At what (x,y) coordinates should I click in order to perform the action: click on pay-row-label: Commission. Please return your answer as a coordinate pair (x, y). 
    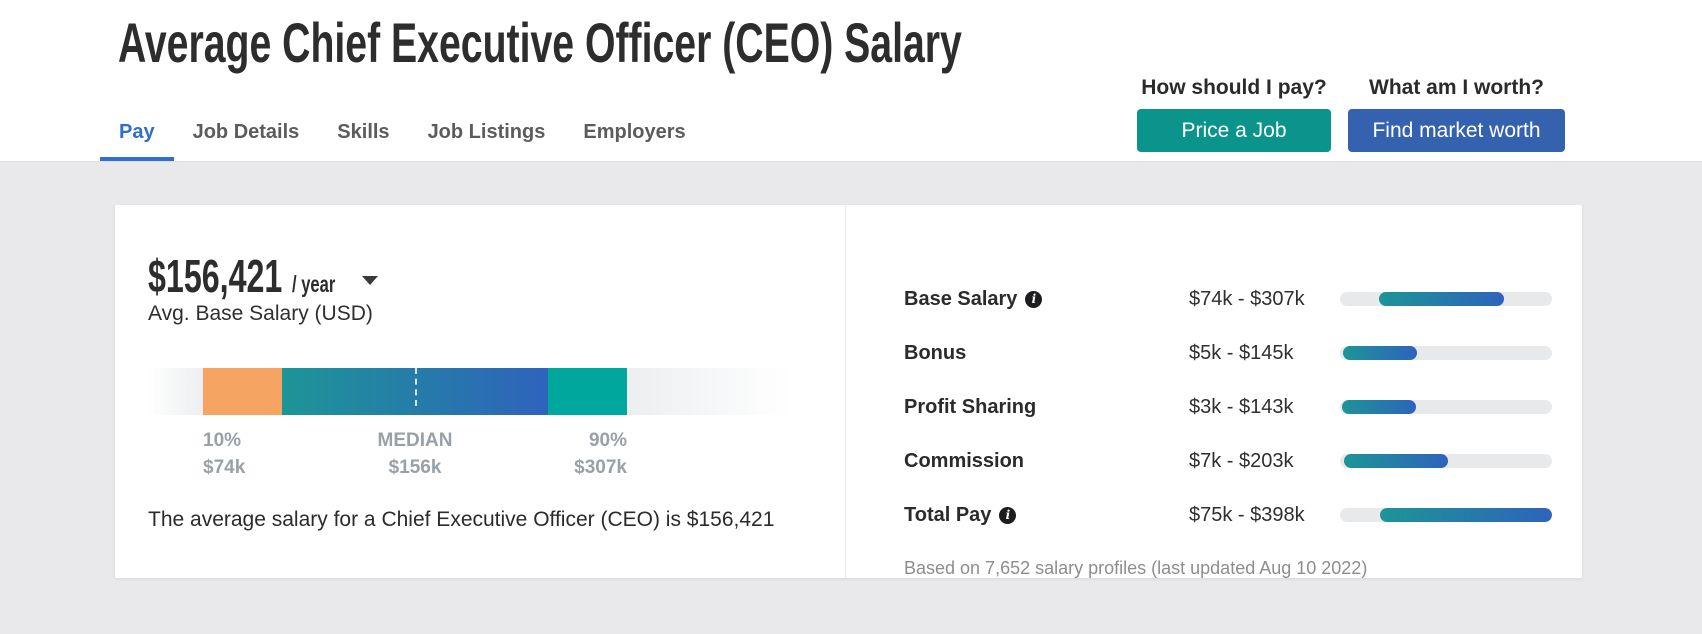
    Looking at the image, I should click on (964, 460).